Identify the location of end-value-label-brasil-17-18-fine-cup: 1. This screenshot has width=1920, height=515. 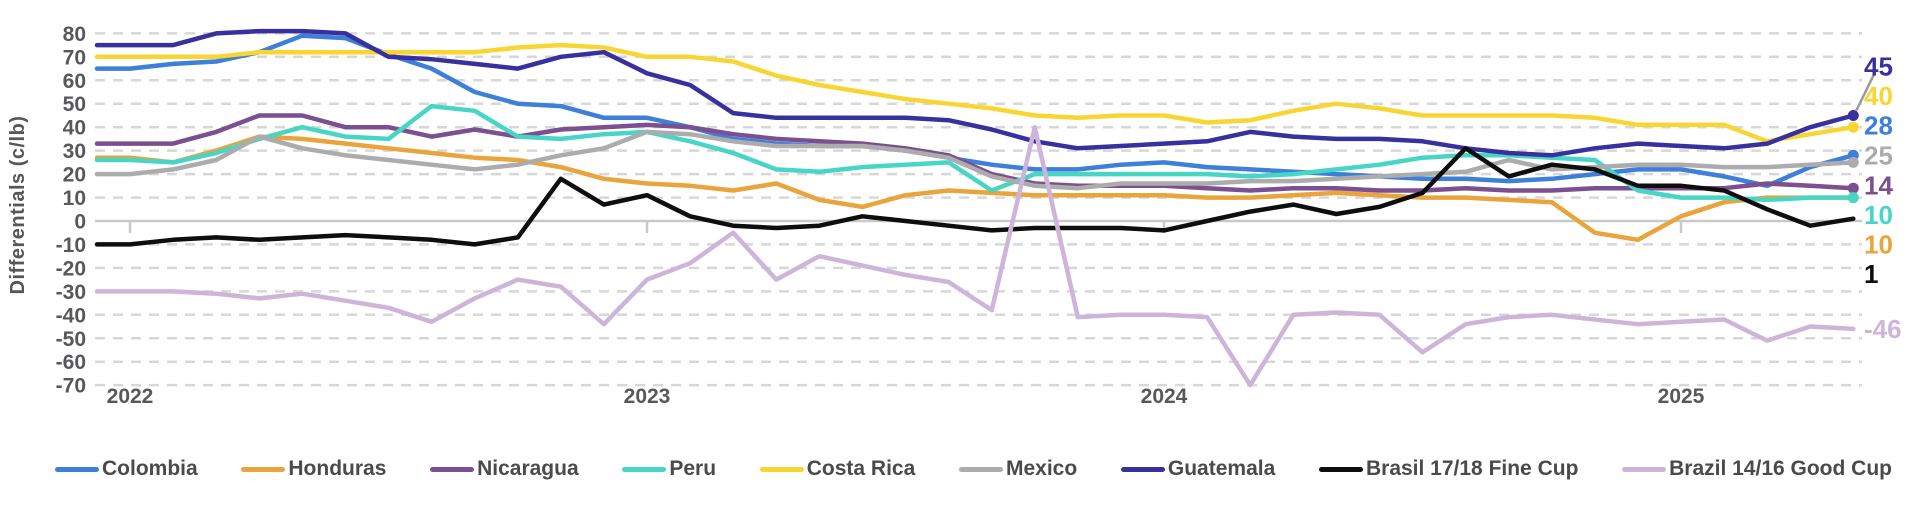
(1871, 274).